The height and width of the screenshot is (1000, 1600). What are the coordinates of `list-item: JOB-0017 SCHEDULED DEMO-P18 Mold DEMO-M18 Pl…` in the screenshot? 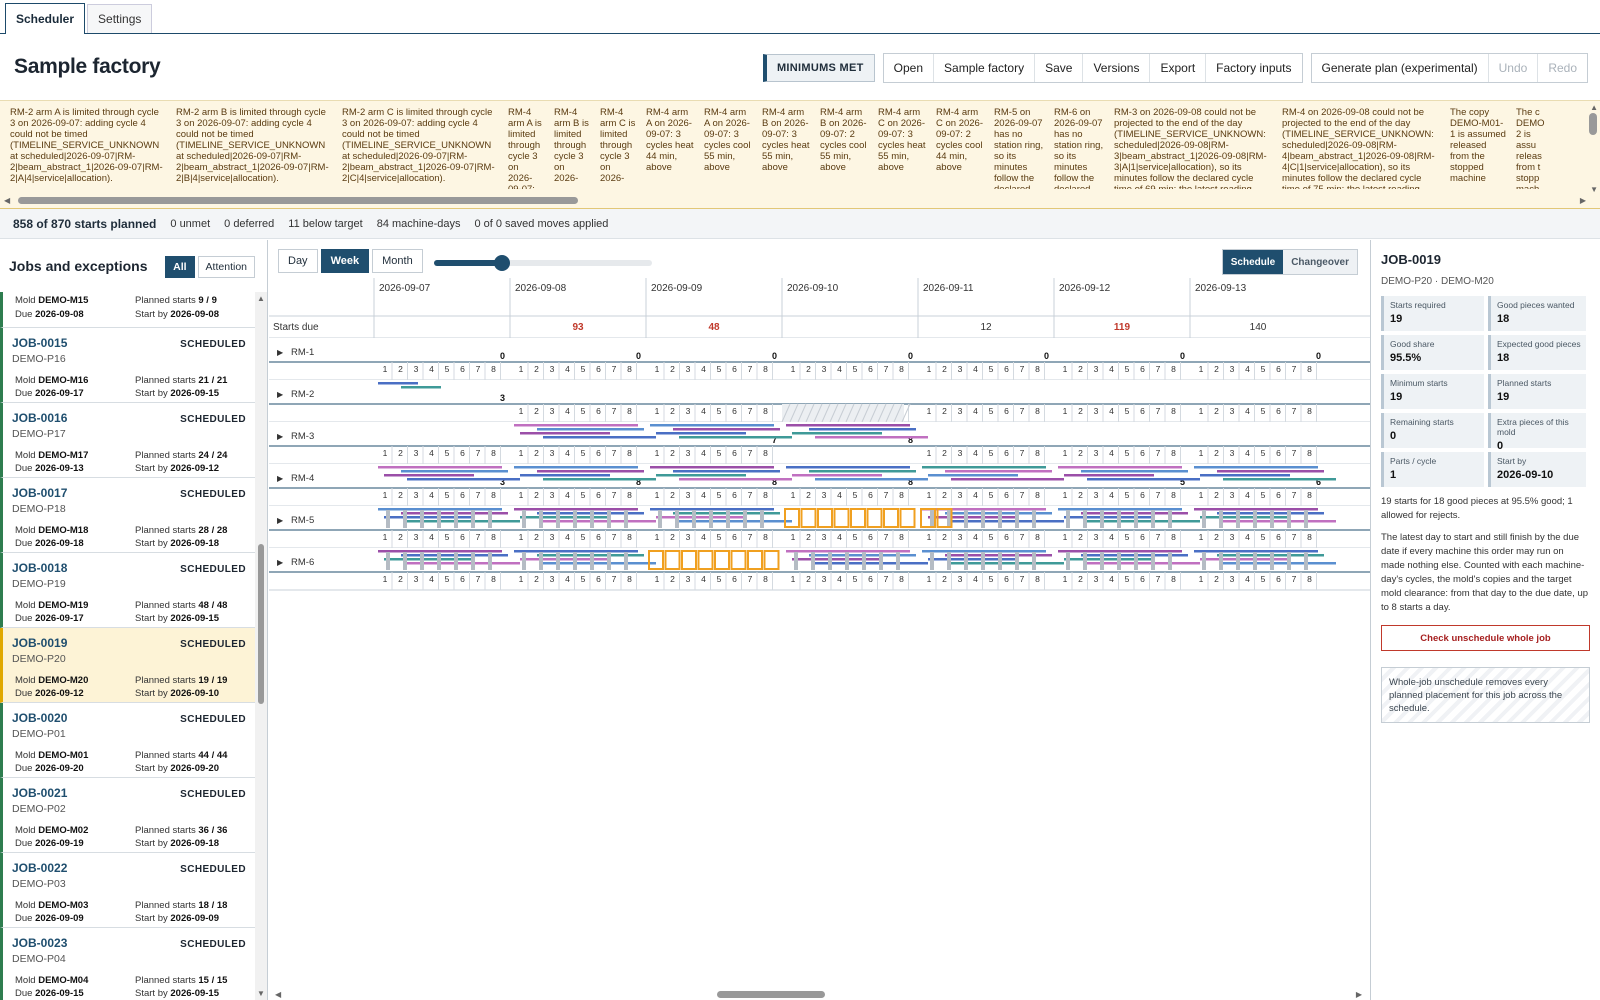 It's located at (128, 515).